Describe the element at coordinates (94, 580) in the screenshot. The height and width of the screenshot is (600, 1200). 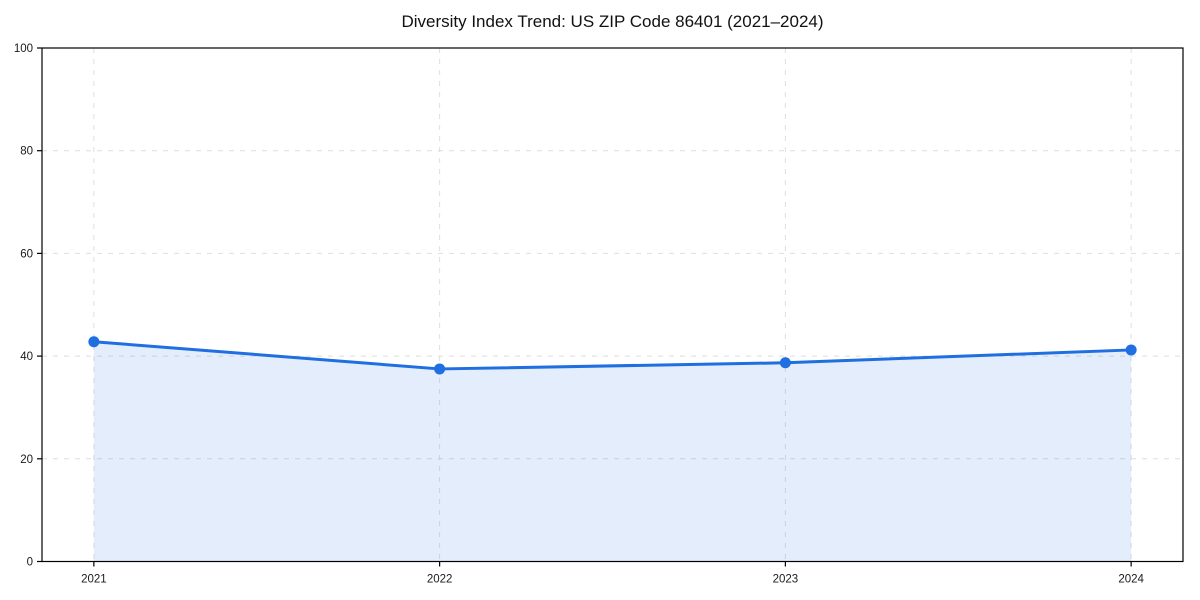
I see `x-tick-label: 2021` at that location.